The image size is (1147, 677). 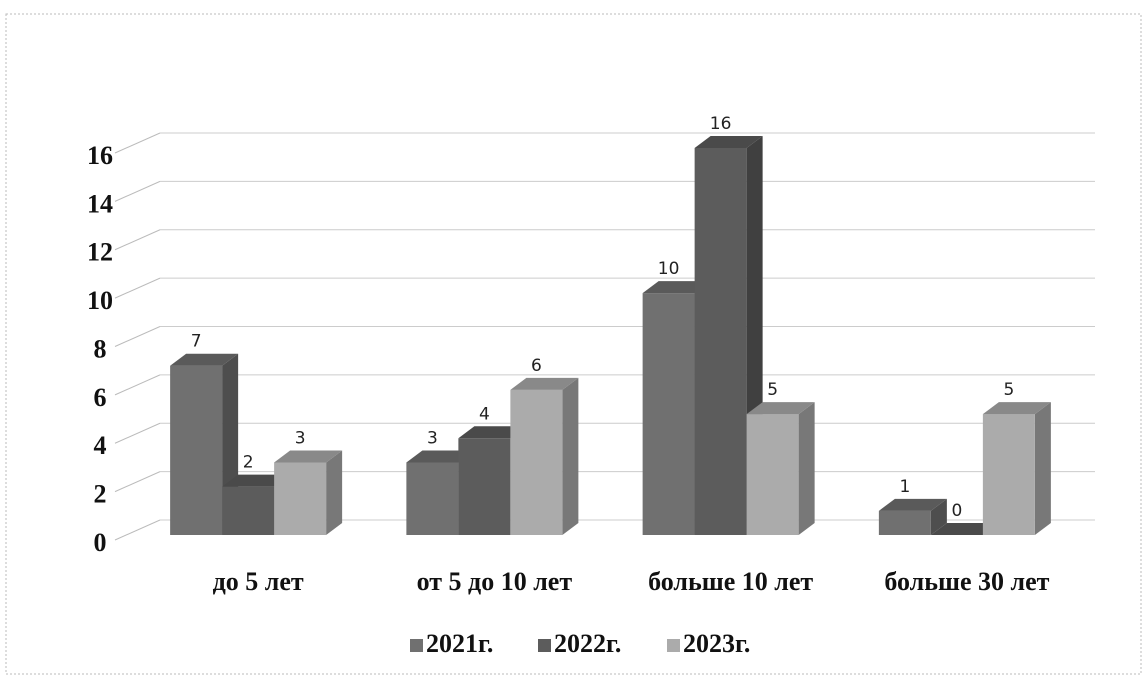 What do you see at coordinates (484, 414) in the screenshot?
I see `data-label: 4` at bounding box center [484, 414].